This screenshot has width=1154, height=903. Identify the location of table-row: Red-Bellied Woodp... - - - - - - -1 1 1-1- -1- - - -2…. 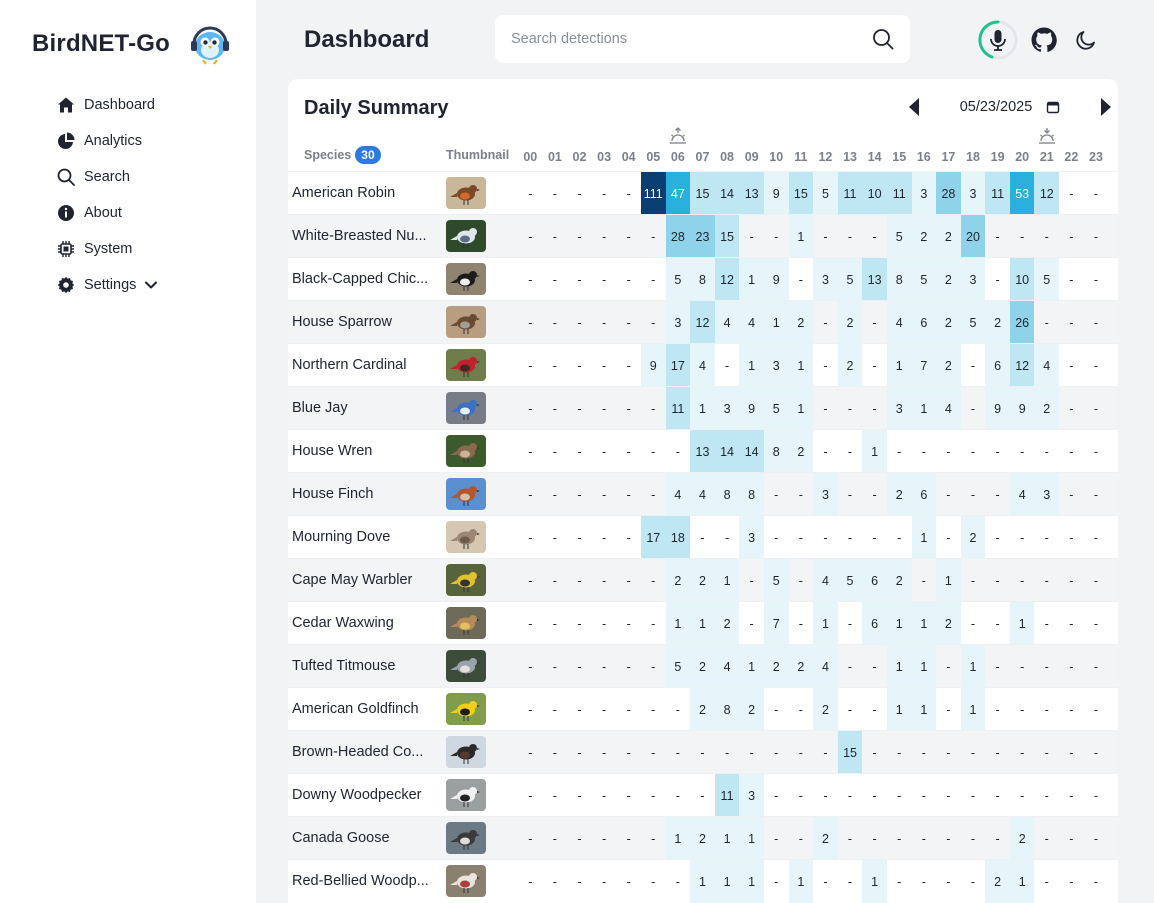
(703, 881).